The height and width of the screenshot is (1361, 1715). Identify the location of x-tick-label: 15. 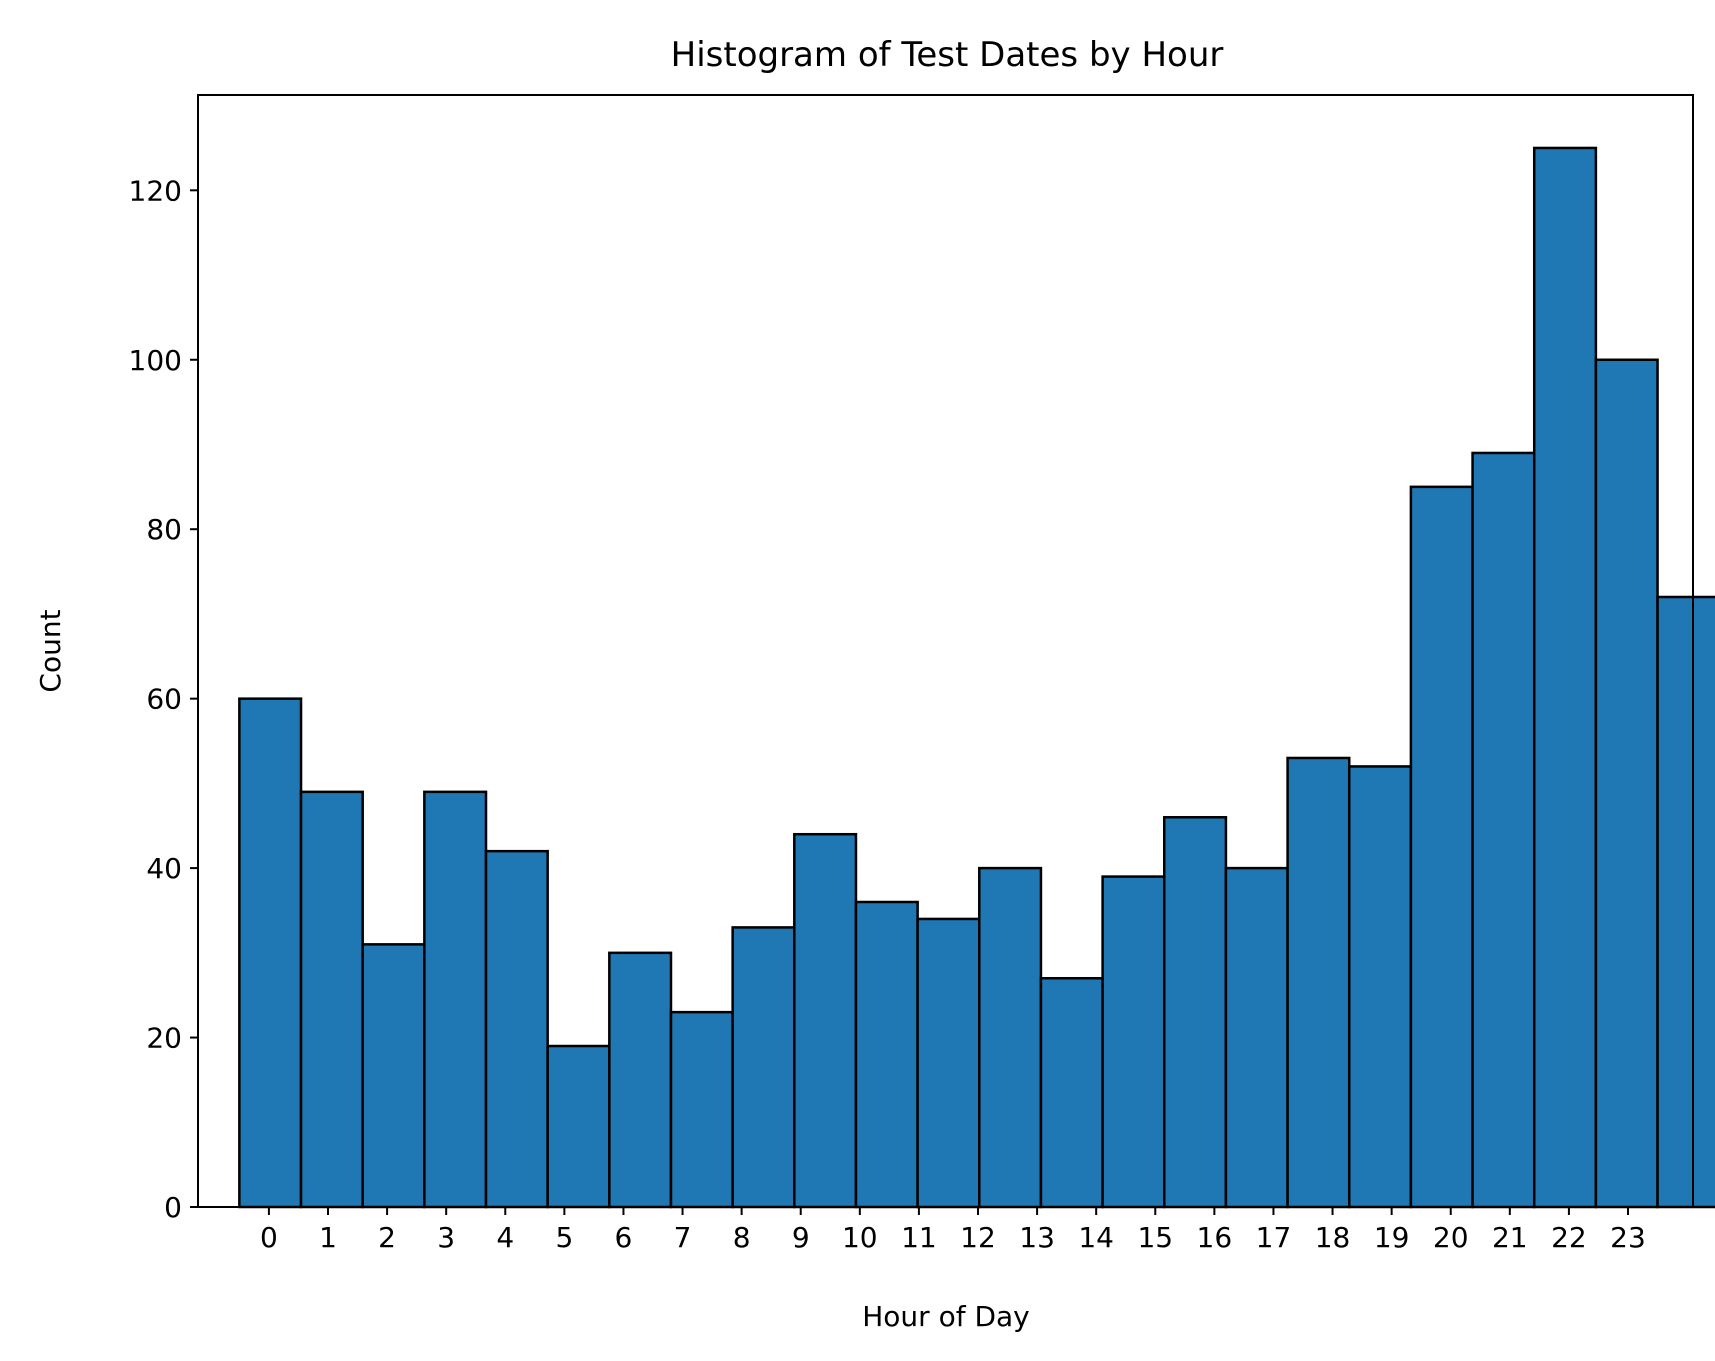
(1155, 1237).